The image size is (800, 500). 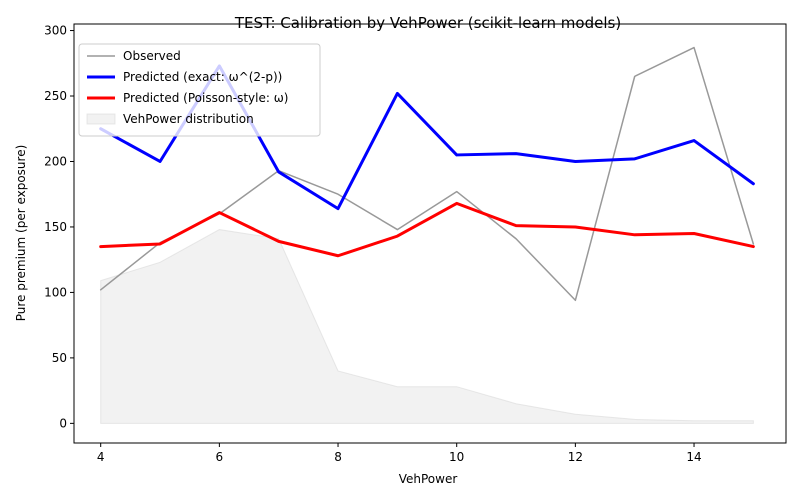 What do you see at coordinates (101, 457) in the screenshot?
I see `x-tick-label: 4` at bounding box center [101, 457].